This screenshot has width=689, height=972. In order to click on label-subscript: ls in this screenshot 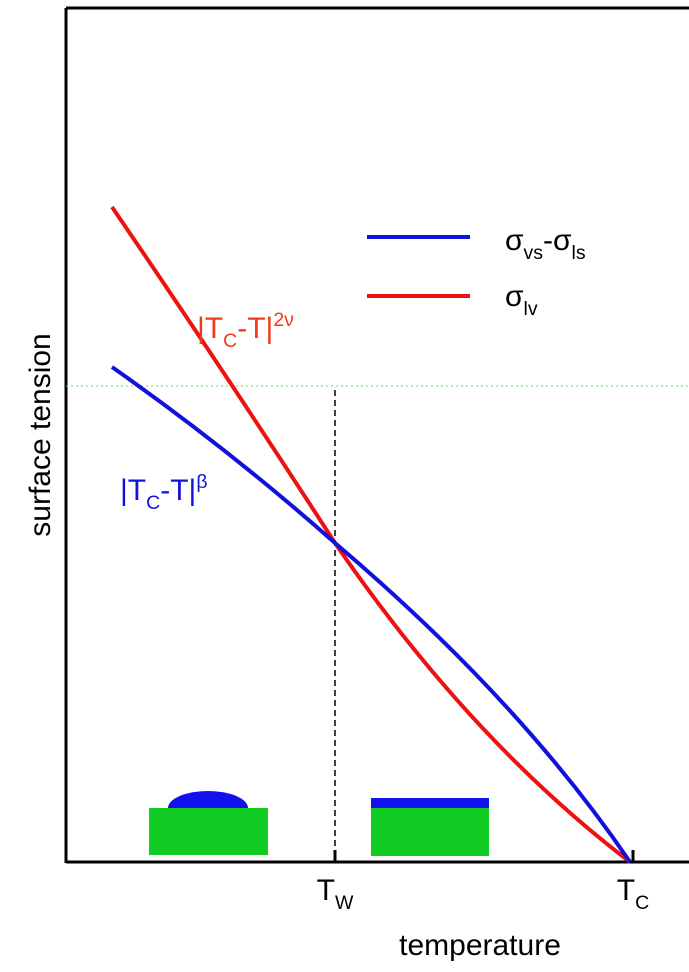, I will do `click(579, 253)`.